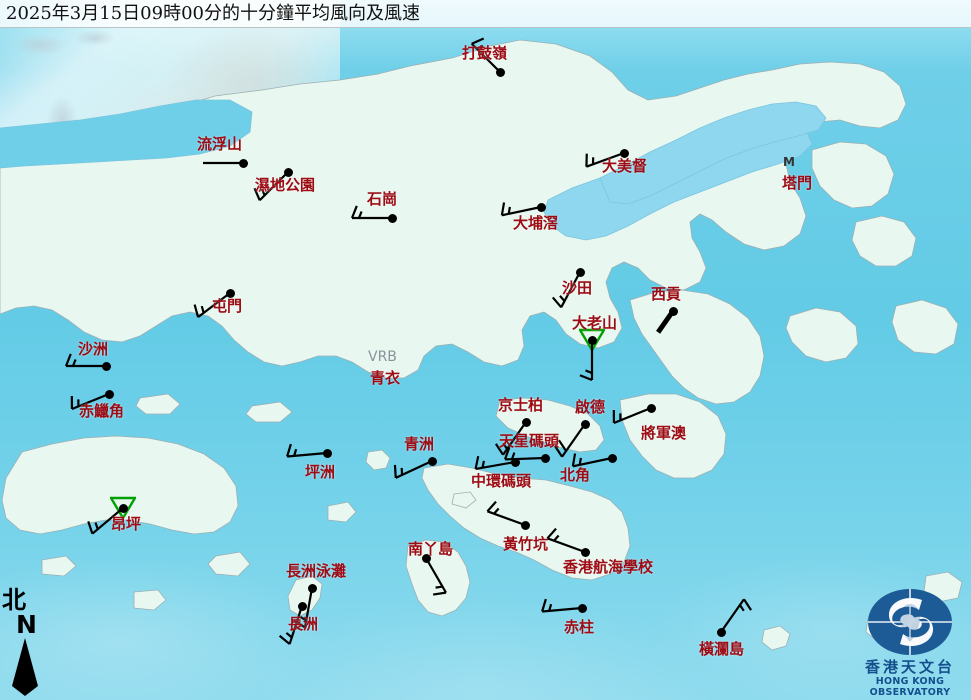 The image size is (971, 700). Describe the element at coordinates (93, 349) in the screenshot. I see `station-label: 沙洲` at that location.